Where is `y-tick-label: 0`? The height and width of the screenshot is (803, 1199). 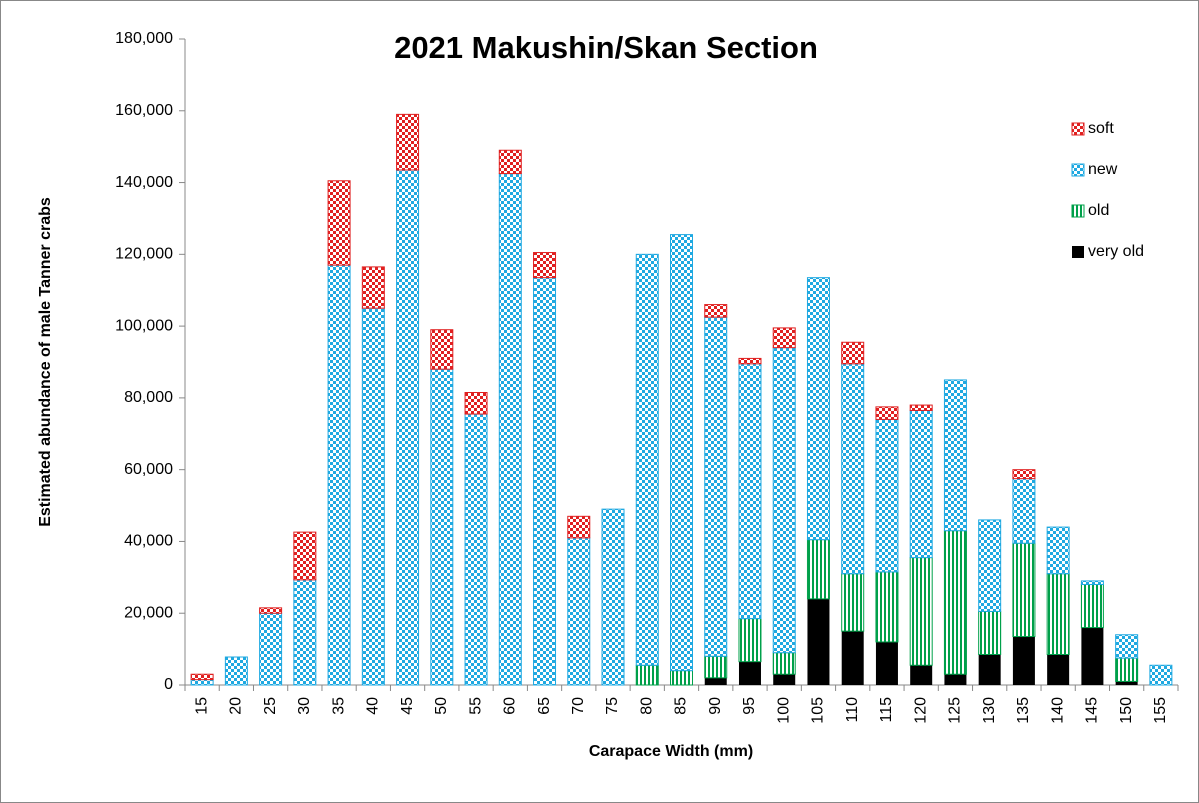 y-tick-label: 0 is located at coordinates (168, 684).